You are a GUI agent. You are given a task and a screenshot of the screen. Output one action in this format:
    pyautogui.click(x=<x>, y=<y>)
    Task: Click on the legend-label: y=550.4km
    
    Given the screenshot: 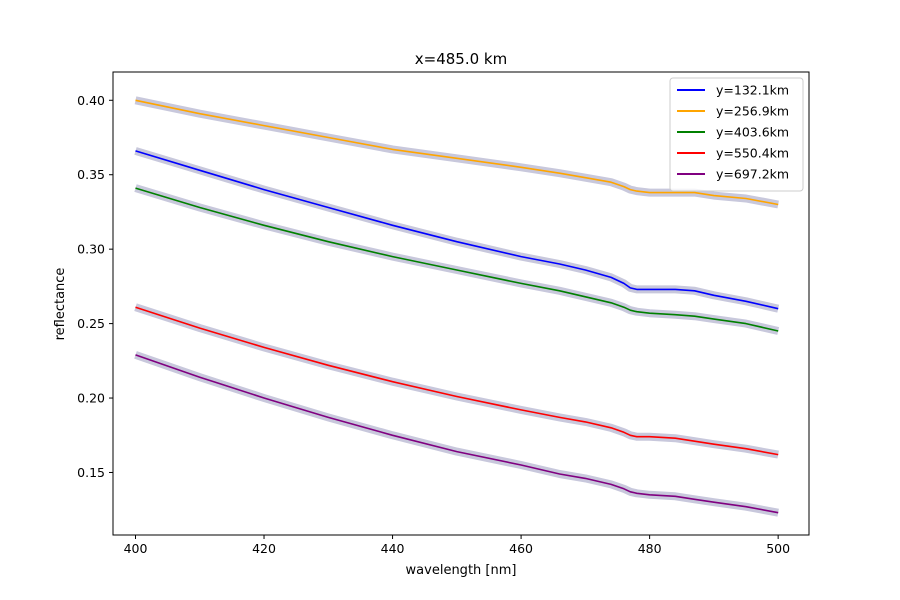 What is the action you would take?
    pyautogui.click(x=752, y=153)
    